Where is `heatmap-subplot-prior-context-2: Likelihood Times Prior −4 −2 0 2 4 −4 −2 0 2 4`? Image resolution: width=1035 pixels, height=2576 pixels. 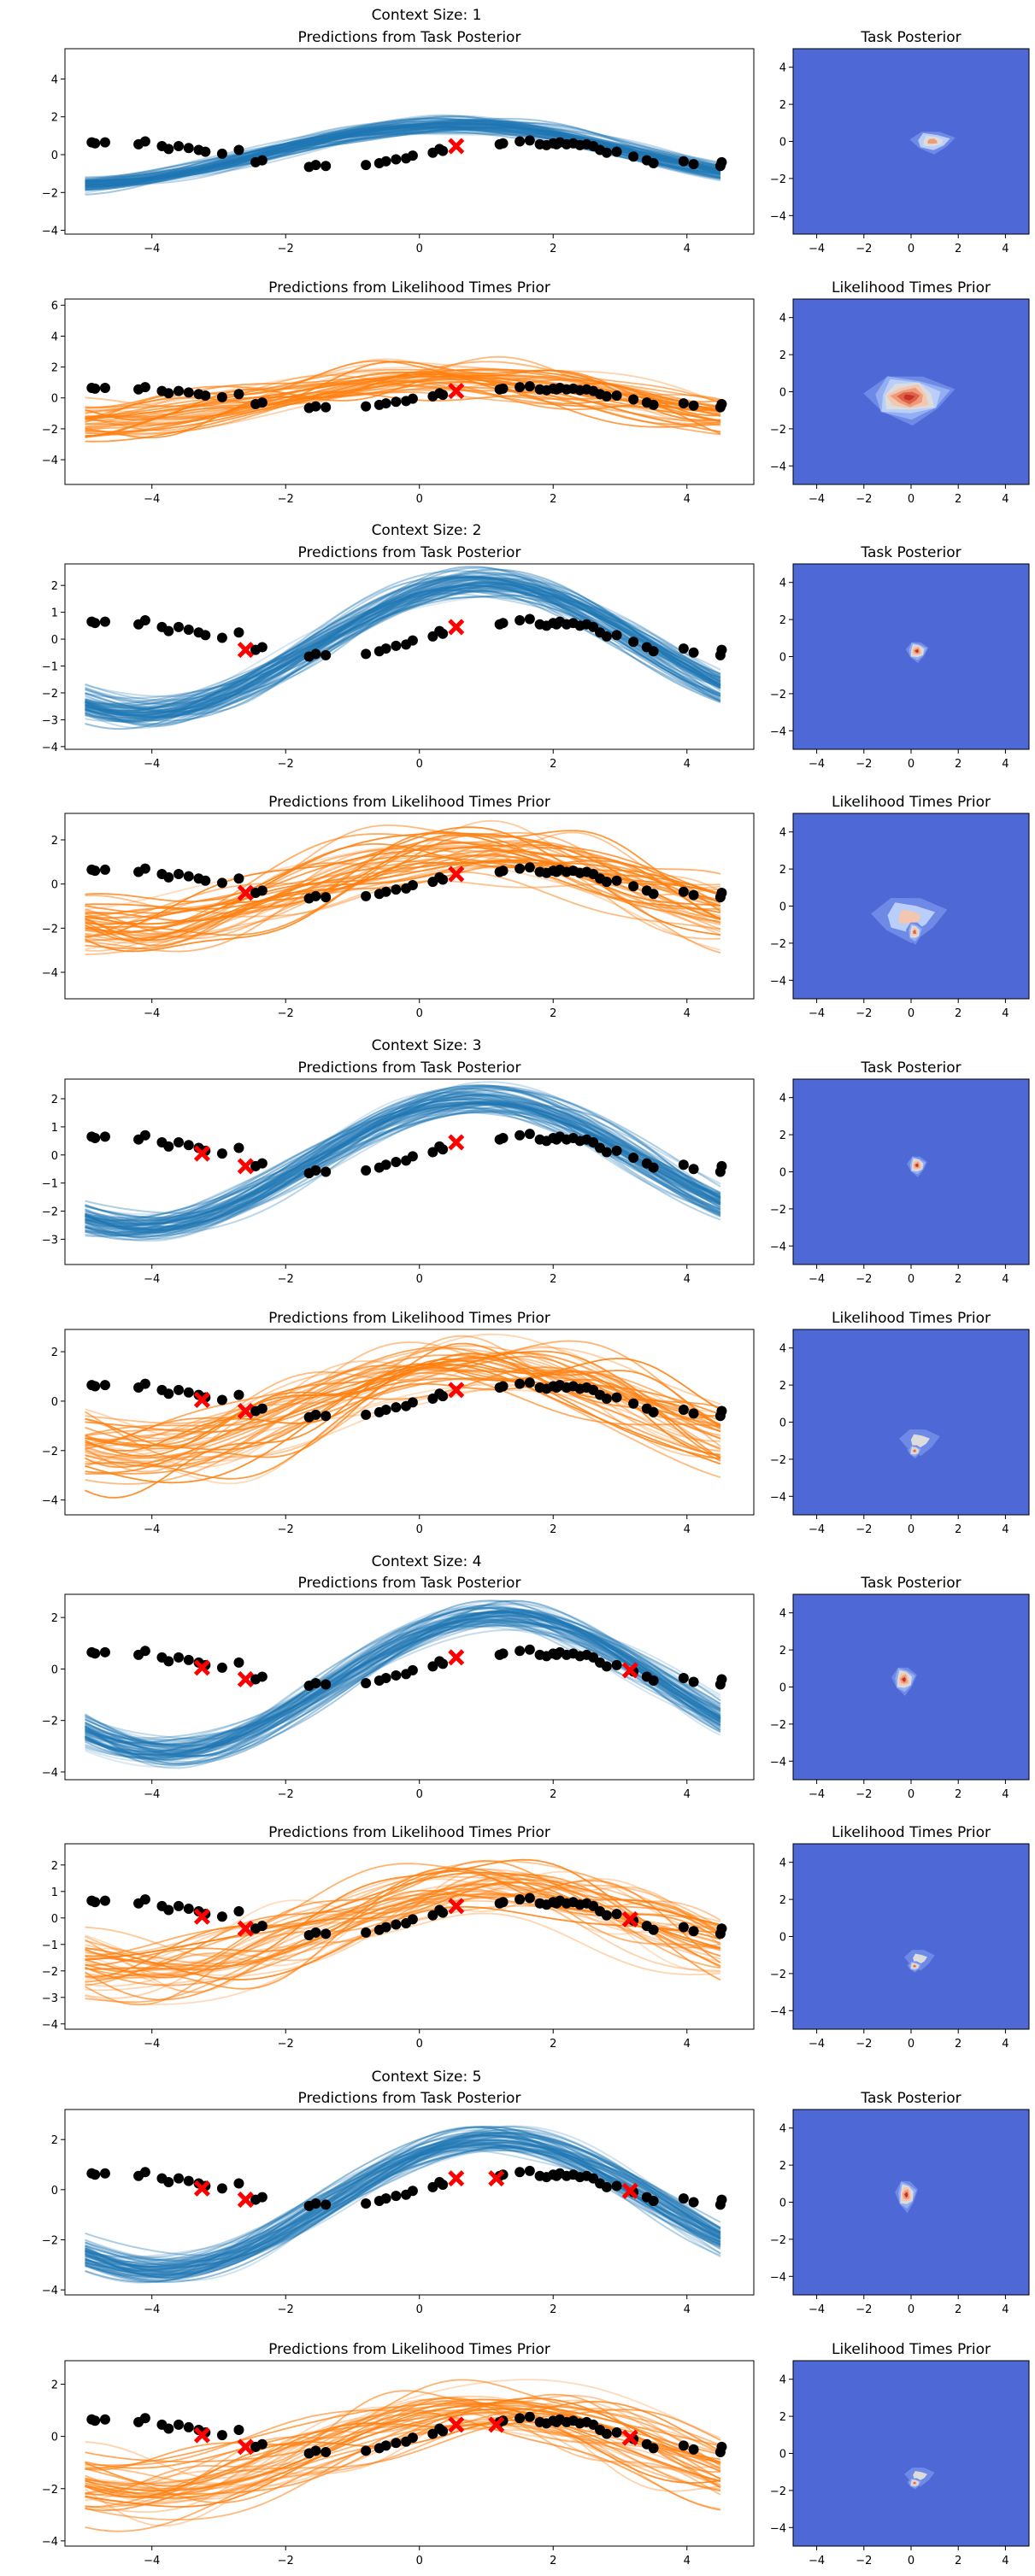 heatmap-subplot-prior-context-2: Likelihood Times Prior −4 −2 0 2 4 −4 −2 0 2 4 is located at coordinates (900, 907).